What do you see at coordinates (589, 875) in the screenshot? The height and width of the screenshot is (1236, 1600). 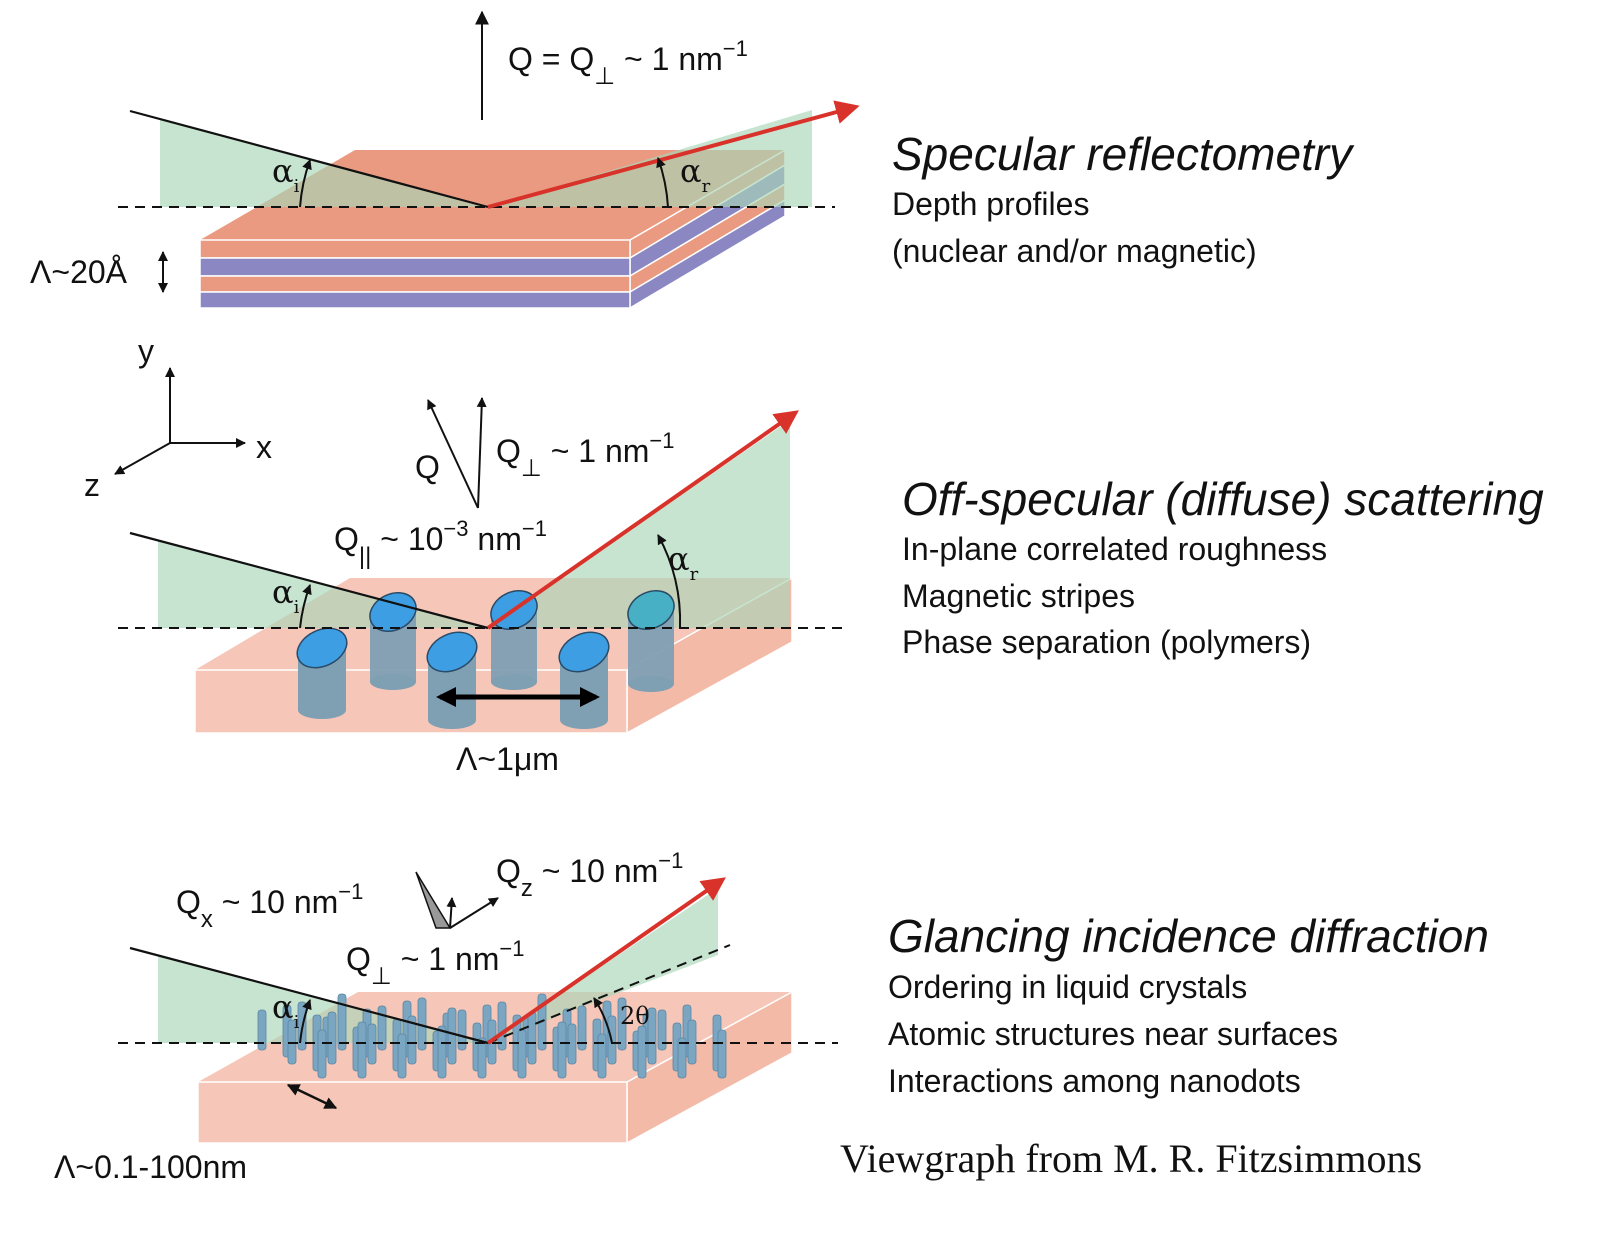 I see `qz-label: Qz ~ 10 nm−1` at bounding box center [589, 875].